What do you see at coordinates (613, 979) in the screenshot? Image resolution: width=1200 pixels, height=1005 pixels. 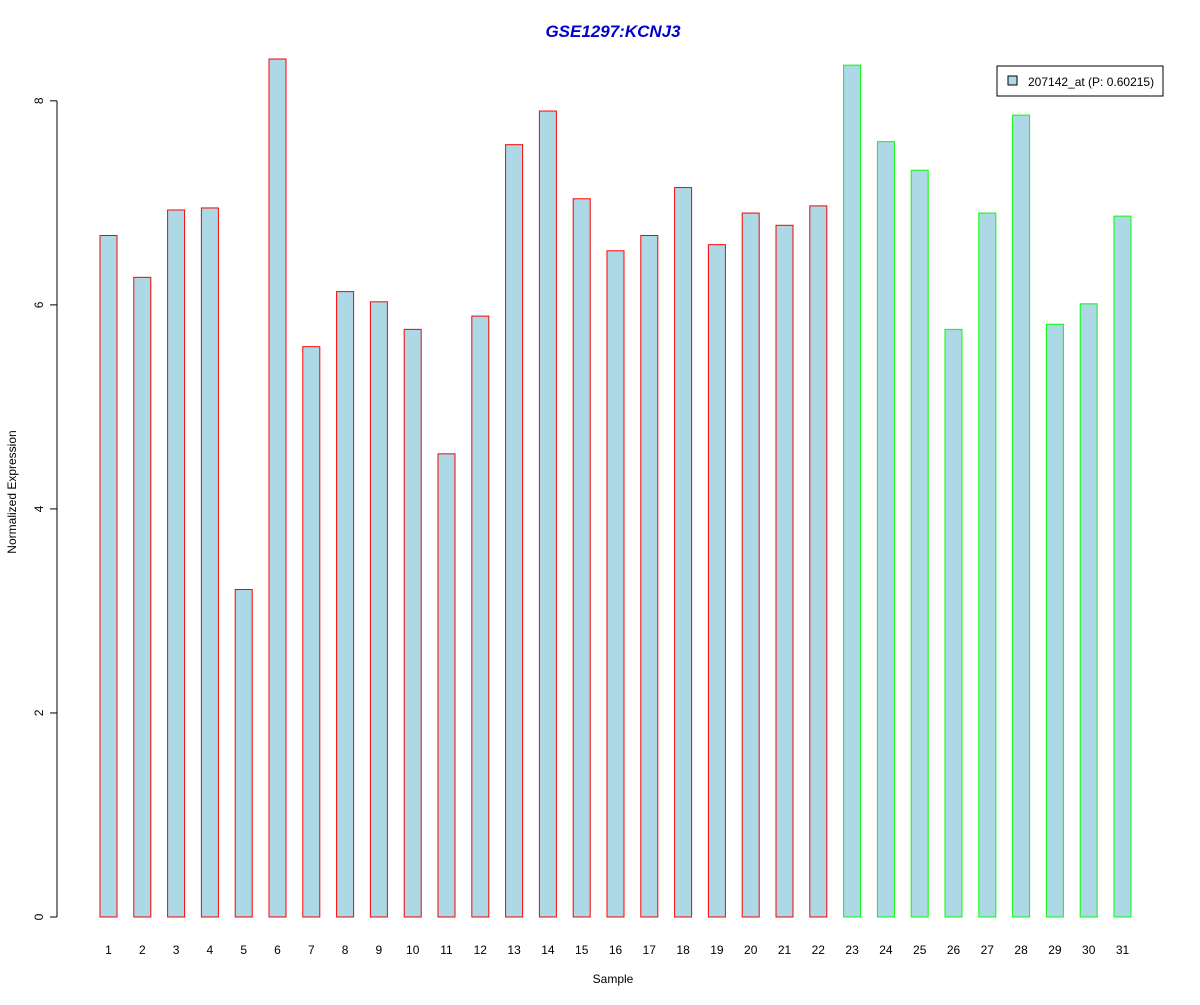 I see `x-axis-label: Sample` at bounding box center [613, 979].